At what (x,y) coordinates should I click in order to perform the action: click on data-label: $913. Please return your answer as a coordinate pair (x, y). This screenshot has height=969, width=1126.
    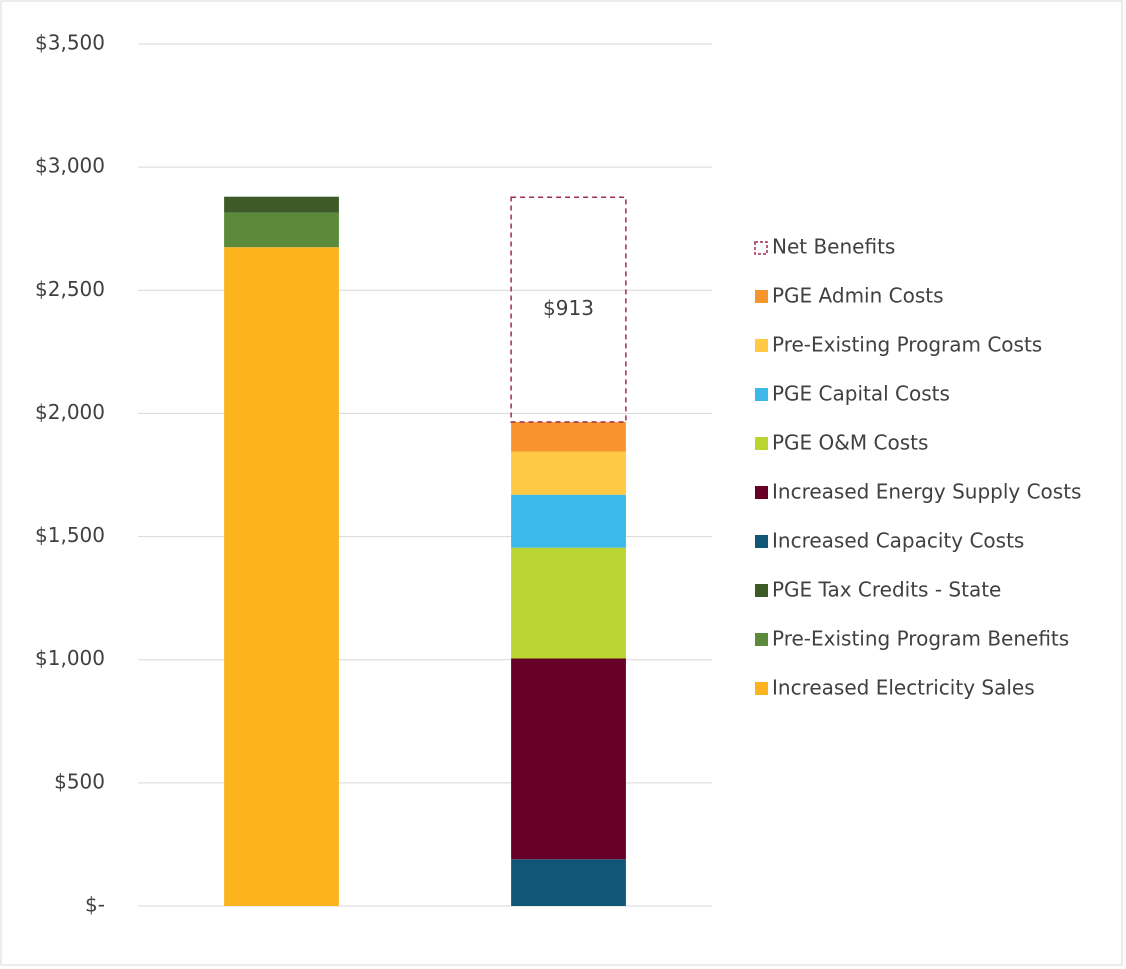
    Looking at the image, I should click on (568, 308).